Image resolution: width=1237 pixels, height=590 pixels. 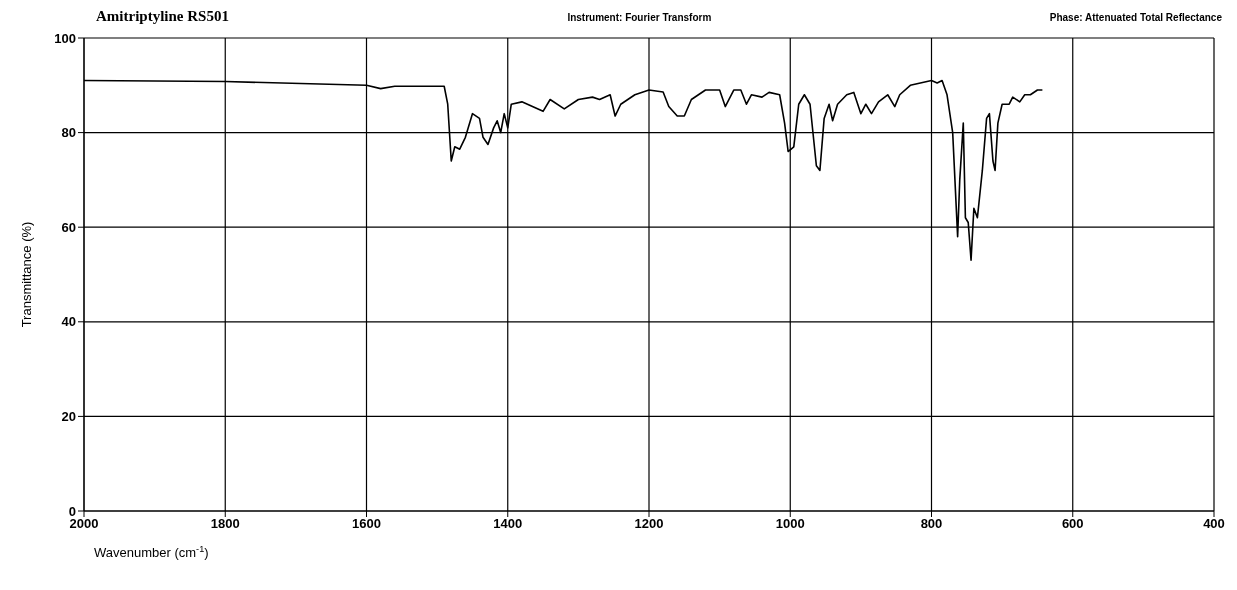 What do you see at coordinates (366, 524) in the screenshot?
I see `x-tick-label: 1600` at bounding box center [366, 524].